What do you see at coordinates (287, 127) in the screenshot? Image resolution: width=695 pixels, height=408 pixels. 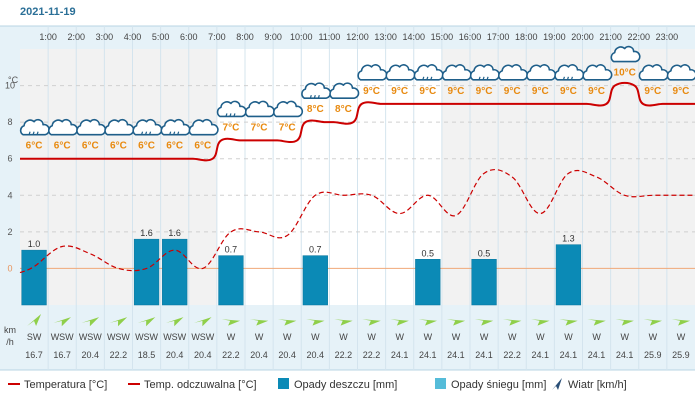 I see `temperature-value-label: 7°C` at bounding box center [287, 127].